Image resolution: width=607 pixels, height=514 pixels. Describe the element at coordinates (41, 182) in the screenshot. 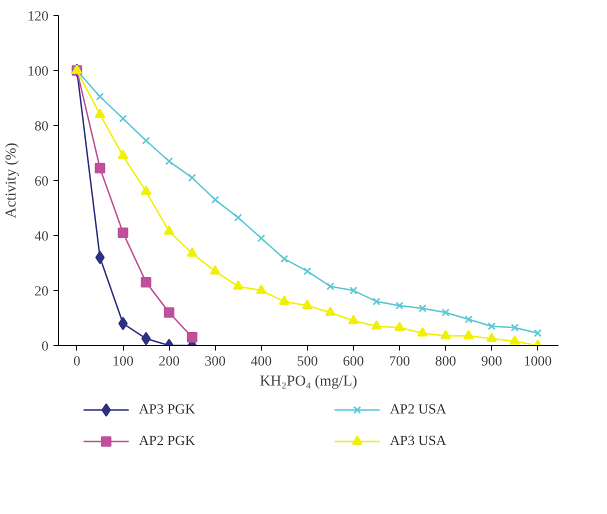

I see `y-tick-label: 60` at that location.